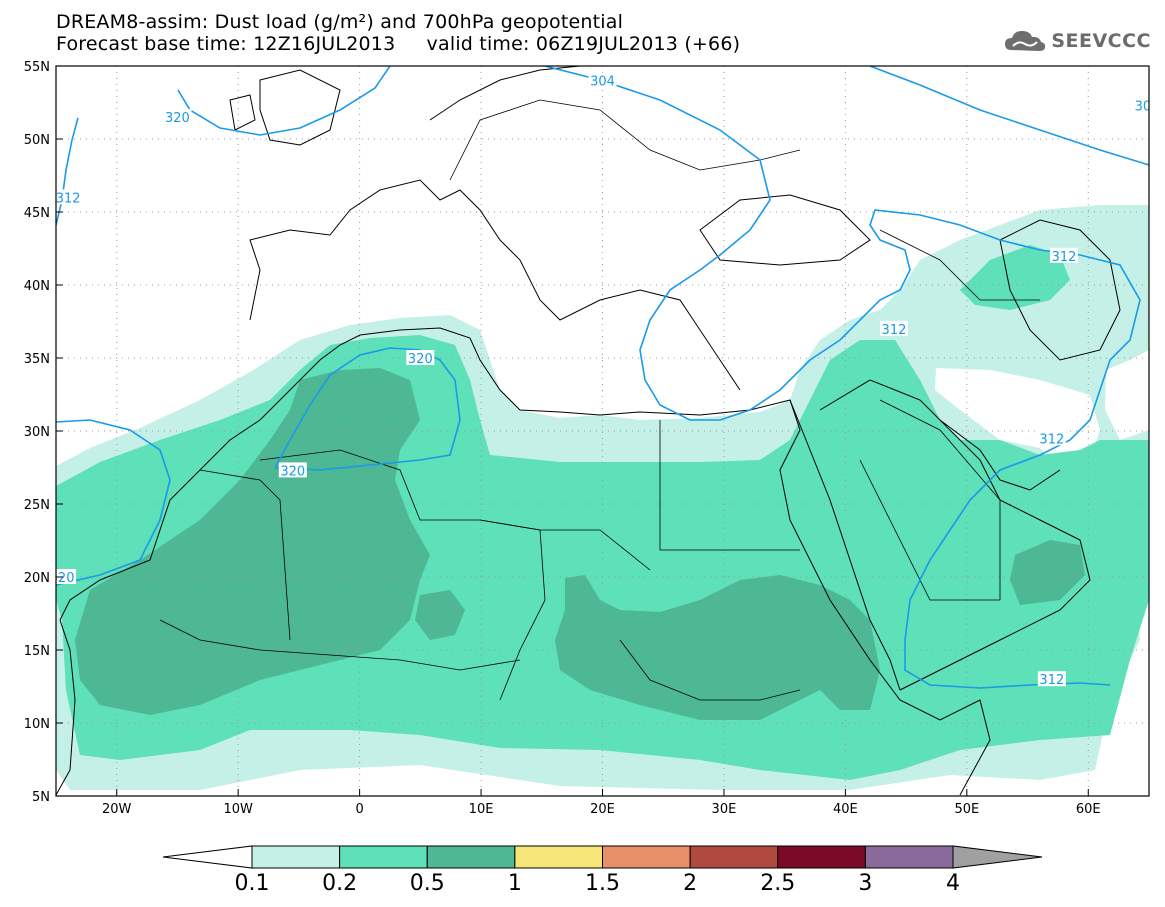 Image resolution: width=1165 pixels, height=907 pixels. What do you see at coordinates (117, 809) in the screenshot?
I see `lon-tick-label: 20W` at bounding box center [117, 809].